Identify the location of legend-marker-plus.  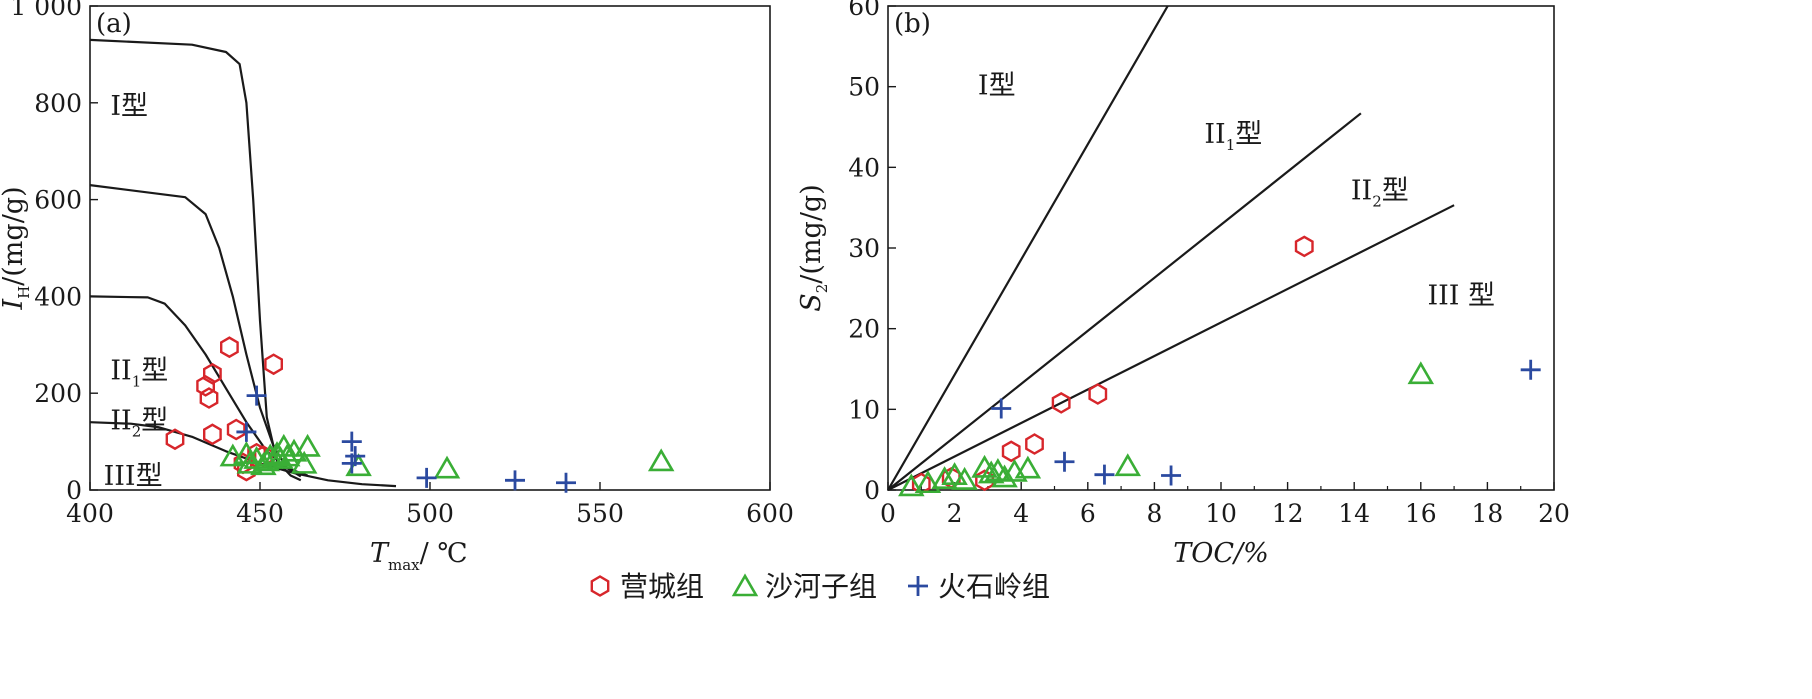
(918, 586).